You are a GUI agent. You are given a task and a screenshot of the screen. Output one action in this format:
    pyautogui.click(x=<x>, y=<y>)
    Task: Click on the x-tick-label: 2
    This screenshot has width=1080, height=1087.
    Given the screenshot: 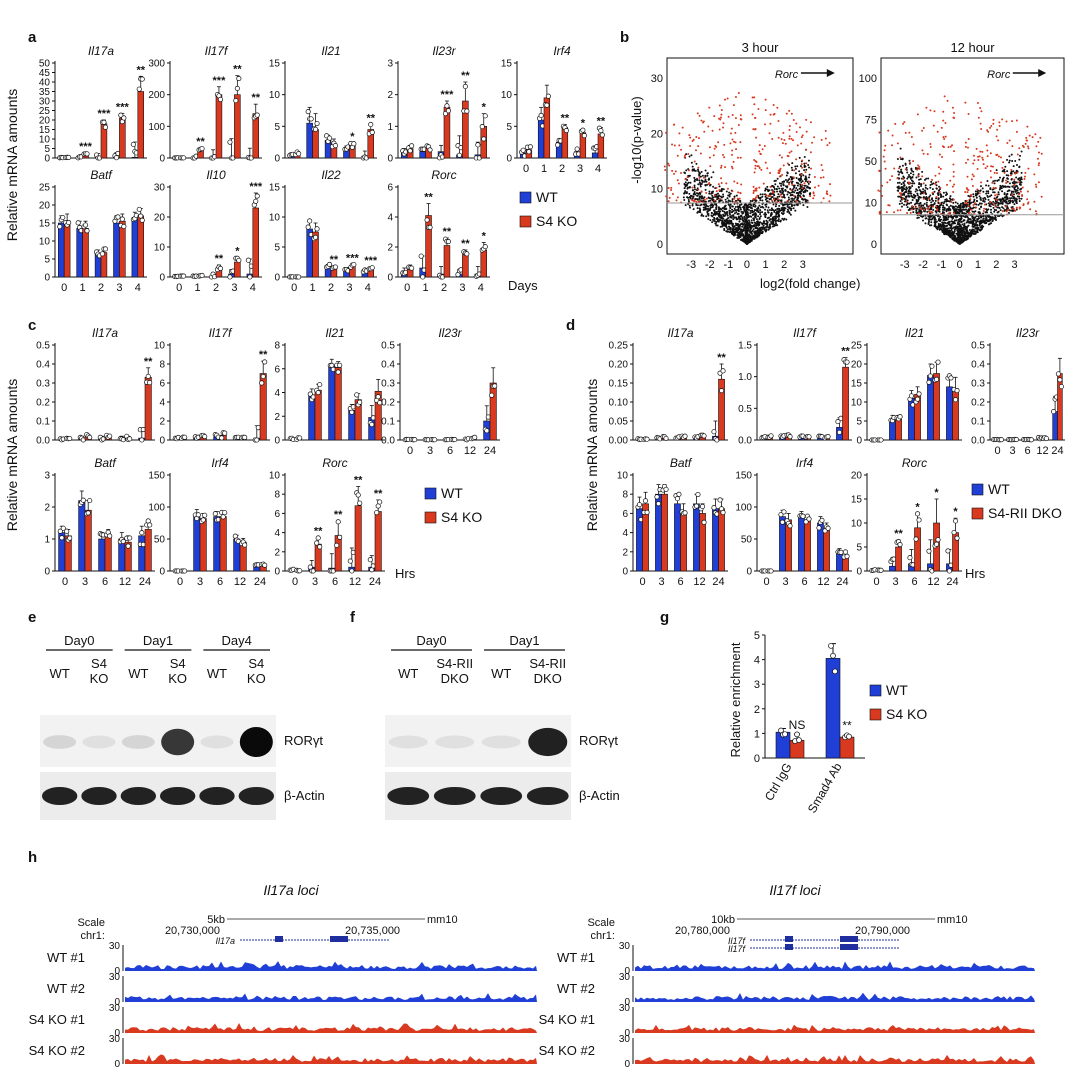 What is the action you would take?
    pyautogui.click(x=101, y=288)
    